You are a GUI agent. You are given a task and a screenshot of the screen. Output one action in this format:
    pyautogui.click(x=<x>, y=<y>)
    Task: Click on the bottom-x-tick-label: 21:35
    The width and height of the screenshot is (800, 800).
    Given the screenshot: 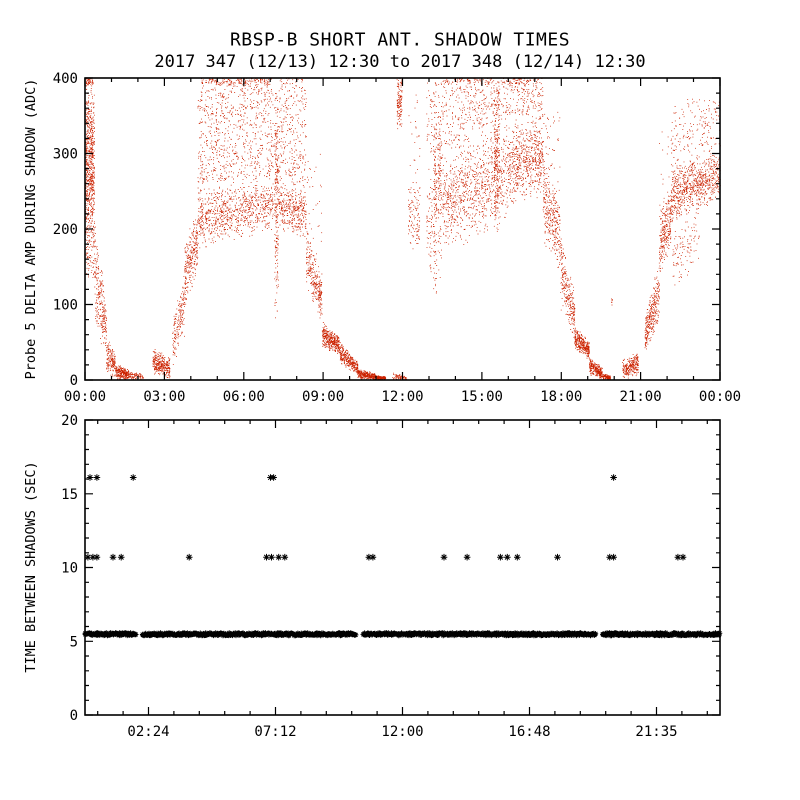 What is the action you would take?
    pyautogui.click(x=656, y=732)
    